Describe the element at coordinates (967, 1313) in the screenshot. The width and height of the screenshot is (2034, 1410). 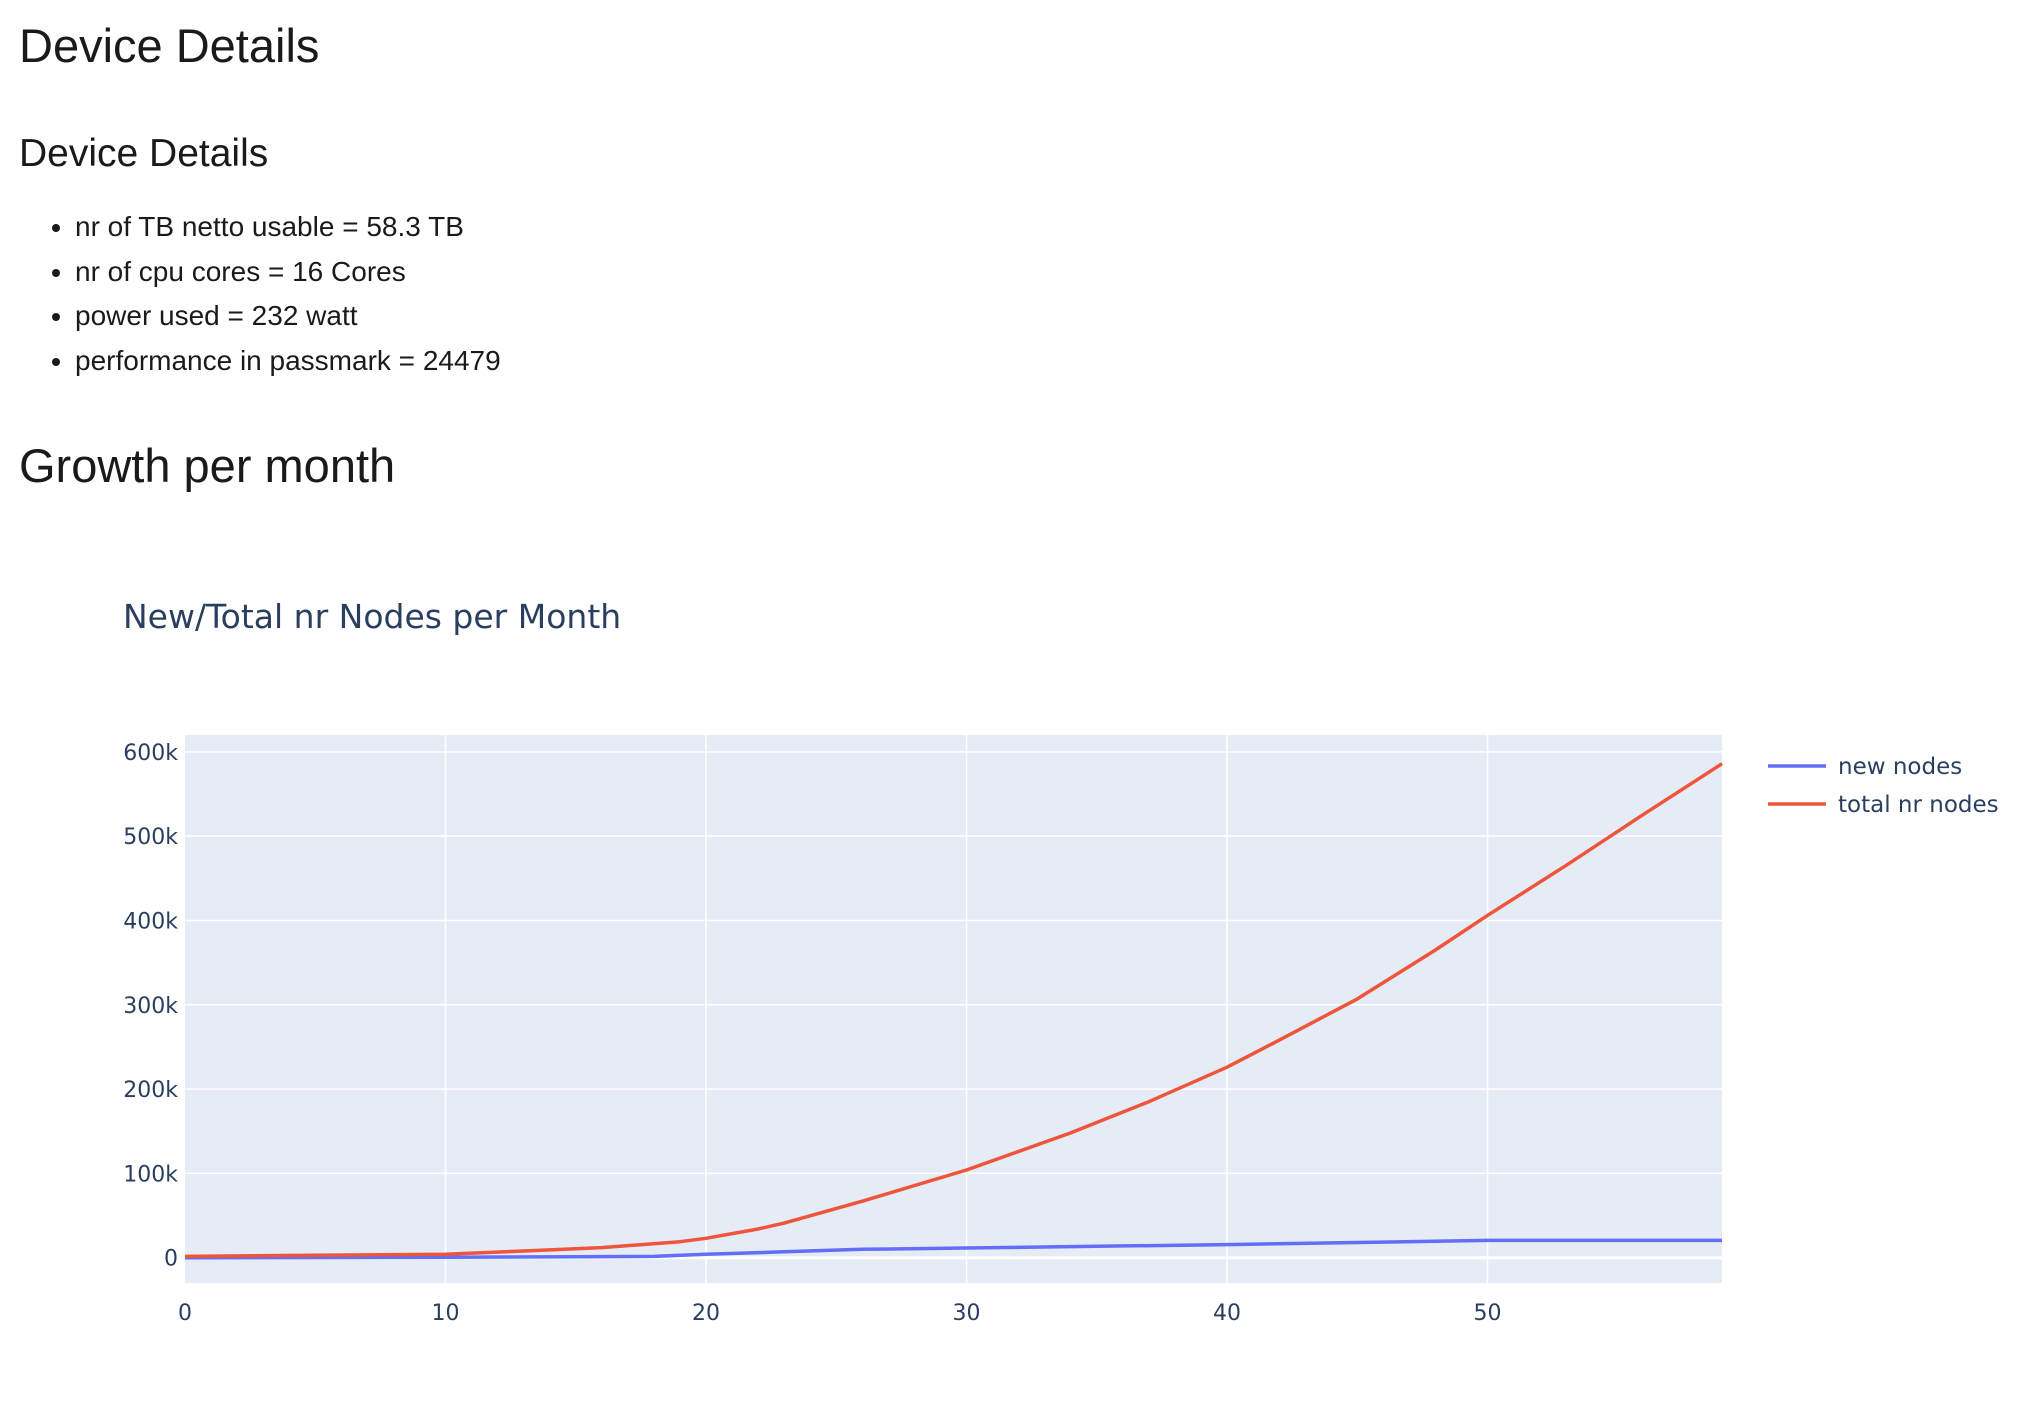
I see `x-tick-label: 30` at that location.